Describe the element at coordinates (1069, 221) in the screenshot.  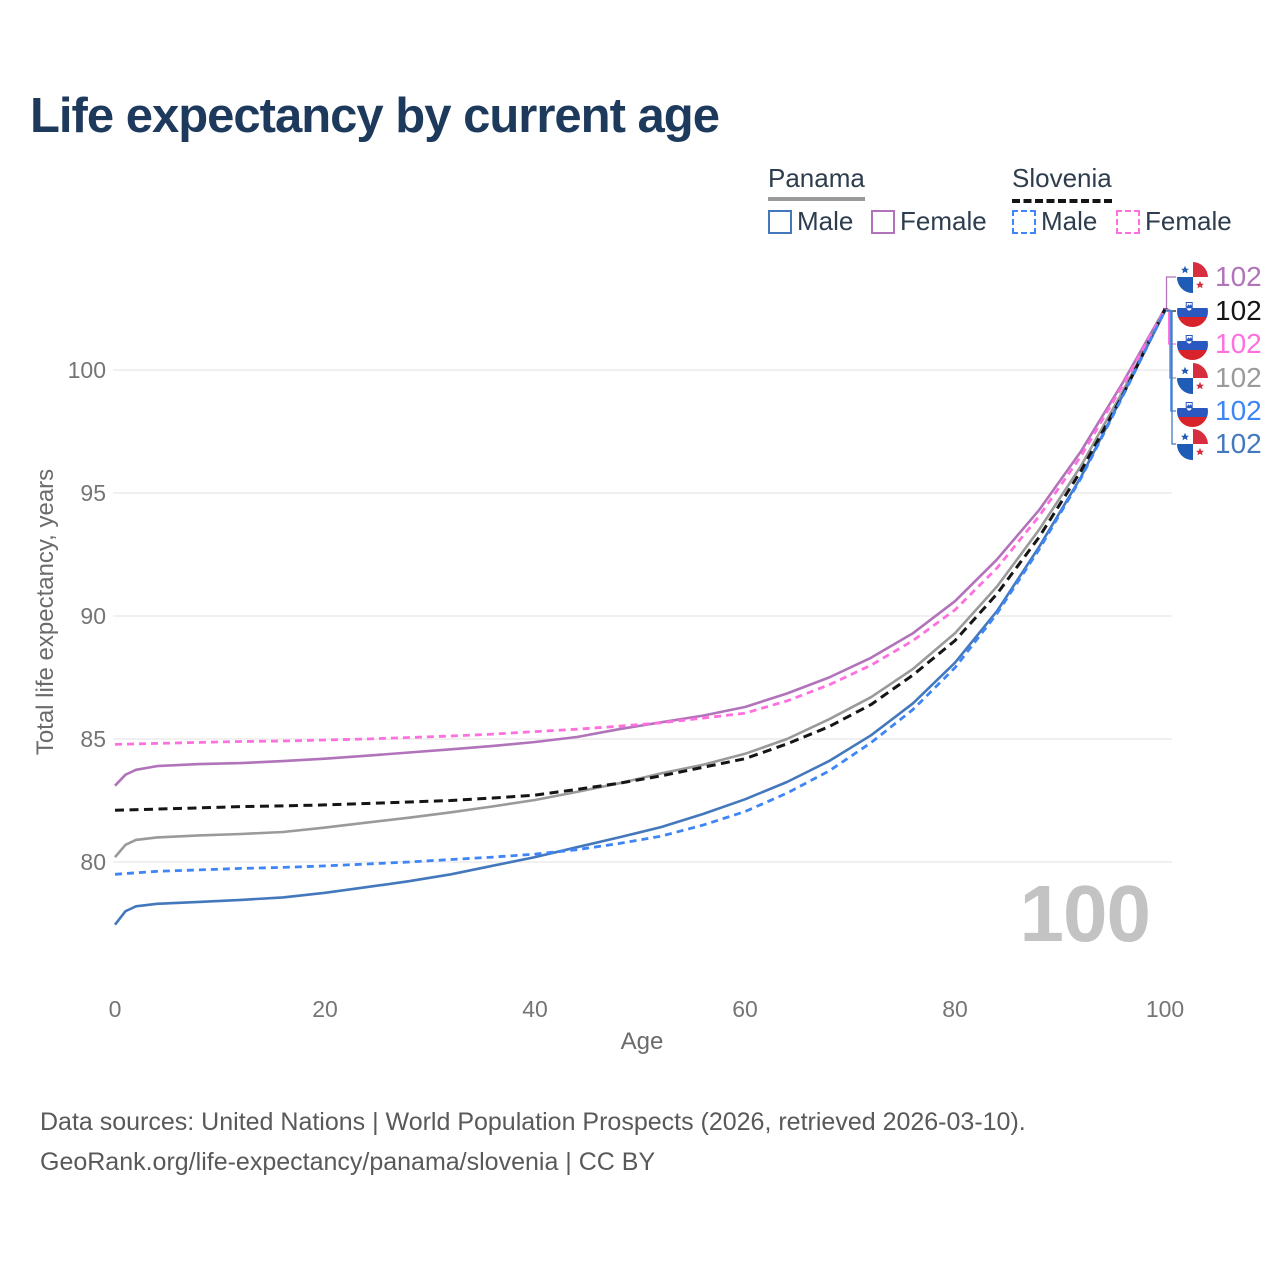
I see `legend-slovenia-male-label: Male` at that location.